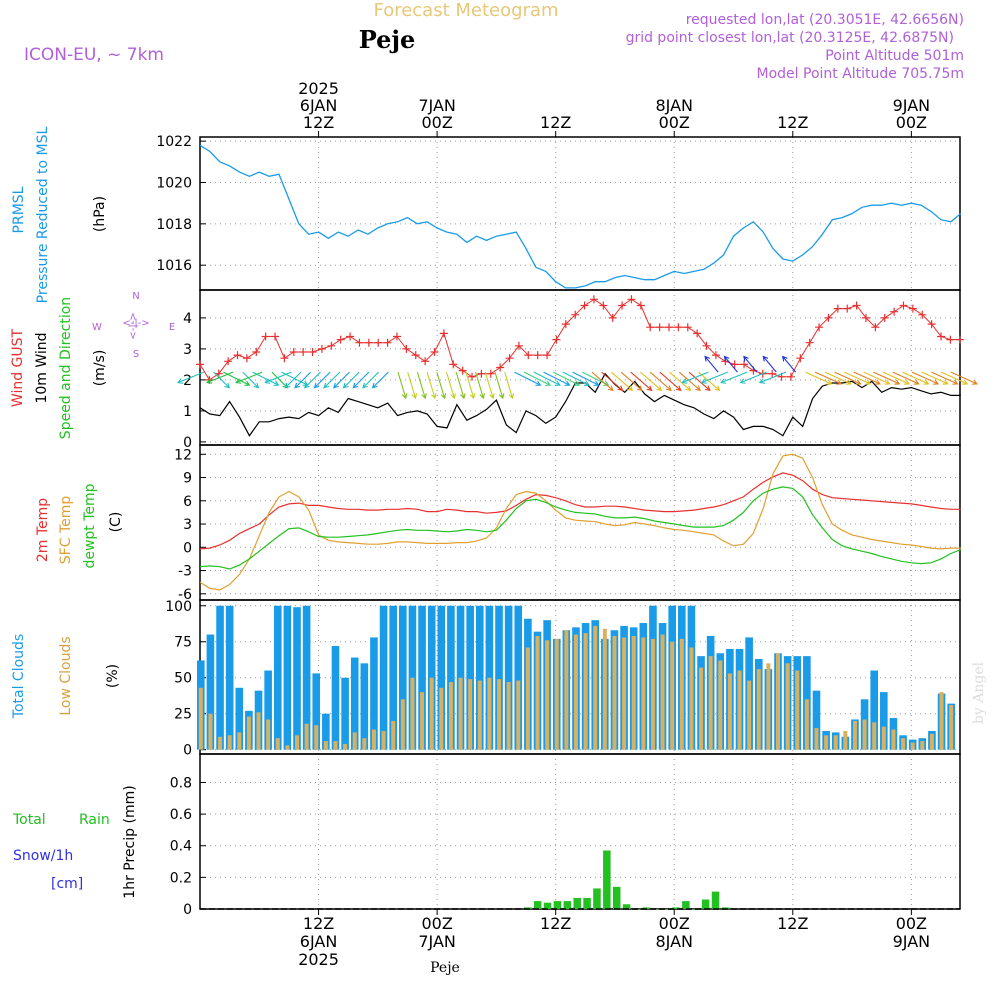  What do you see at coordinates (116, 522) in the screenshot?
I see `temp-unit: (C)` at bounding box center [116, 522].